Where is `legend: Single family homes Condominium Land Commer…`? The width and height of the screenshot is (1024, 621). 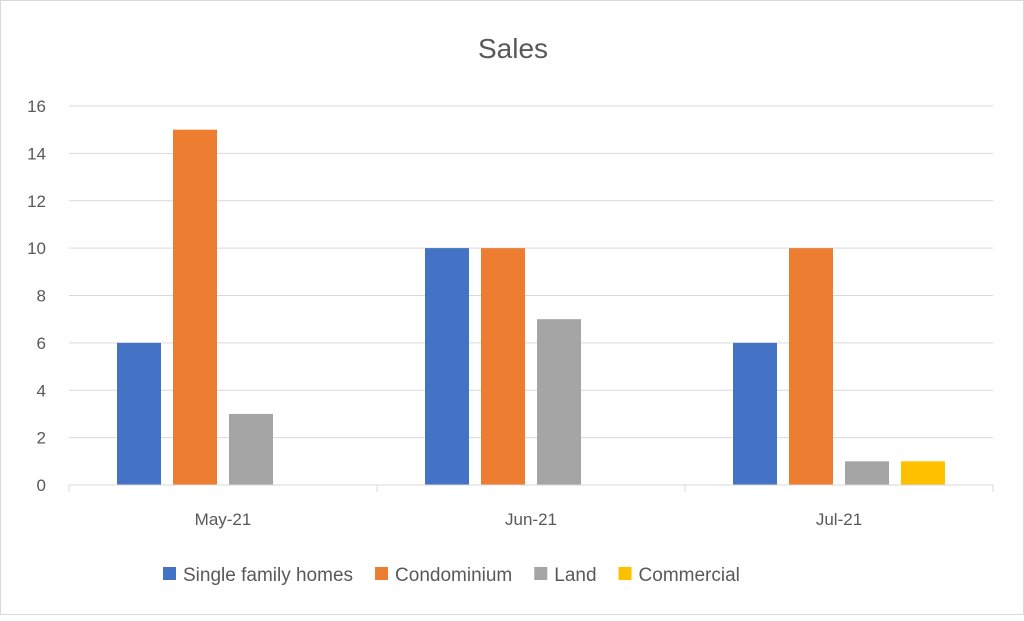
legend: Single family homes Condominium Land Commer… is located at coordinates (451, 575).